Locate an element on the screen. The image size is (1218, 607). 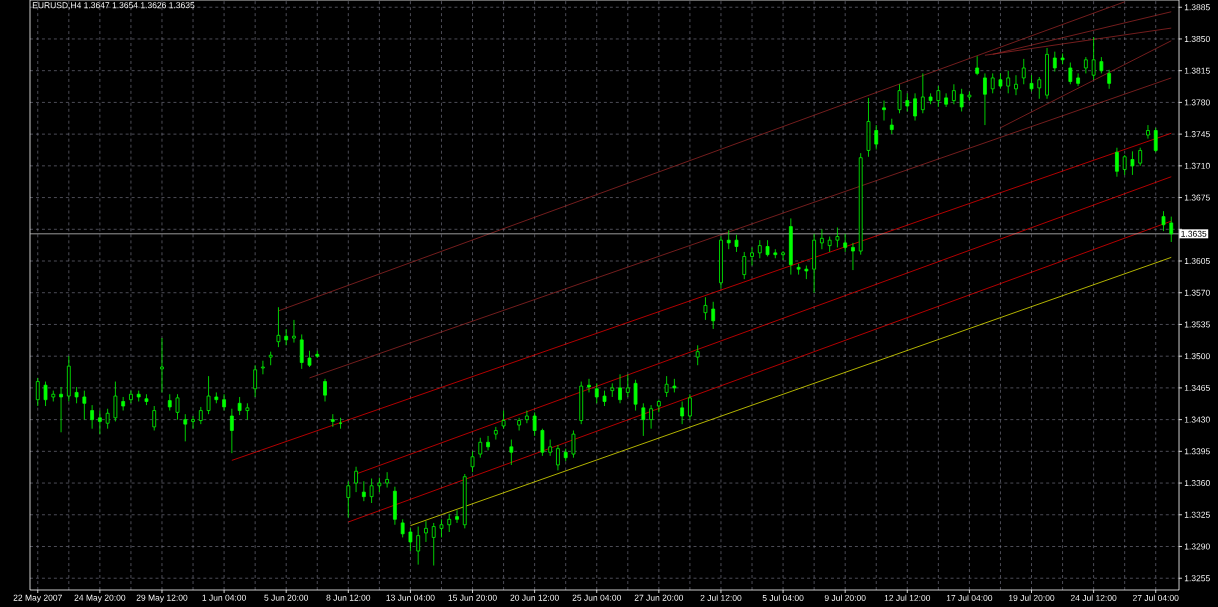
y-tick-label: 1.3465 is located at coordinates (1197, 387).